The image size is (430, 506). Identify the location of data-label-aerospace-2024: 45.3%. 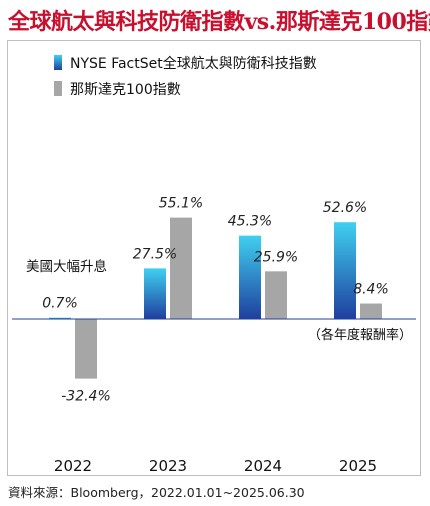
(250, 222).